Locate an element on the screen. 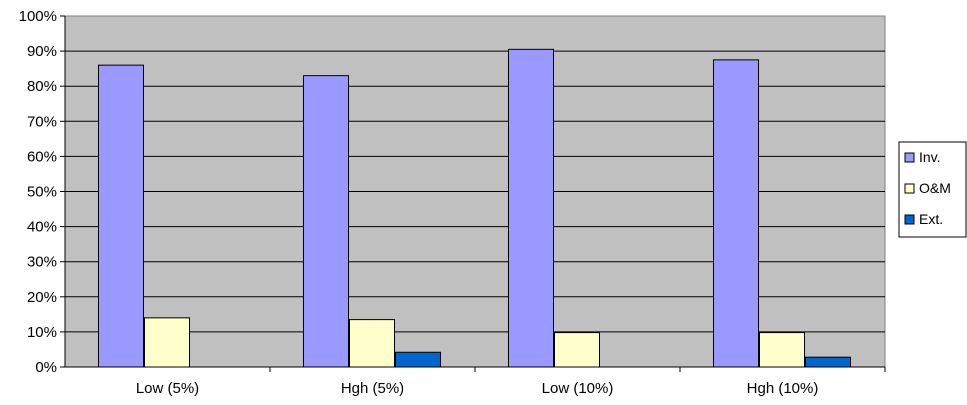  y-tick-label: 0% is located at coordinates (46, 367).